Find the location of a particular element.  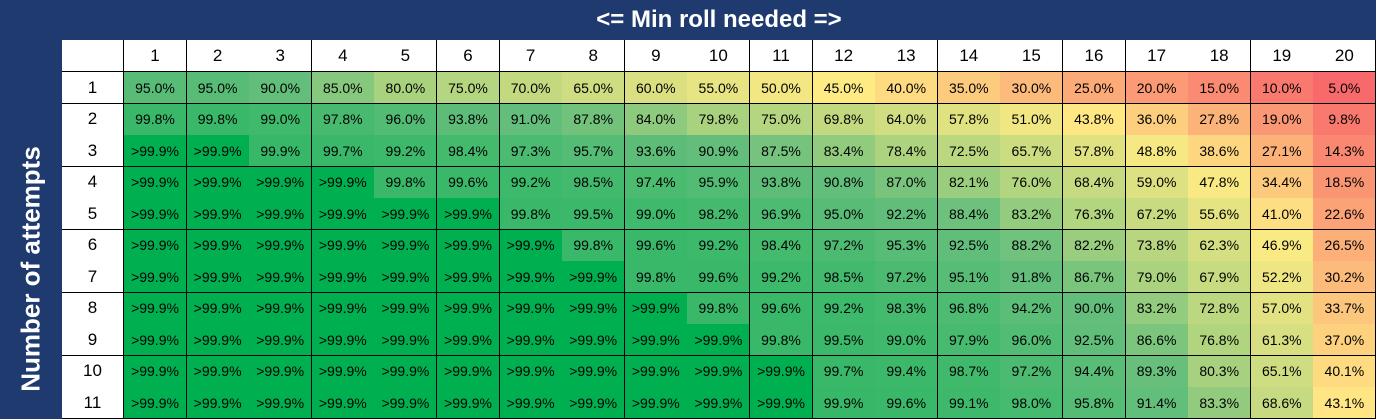

heatmap-cell: 93.6% is located at coordinates (656, 151).